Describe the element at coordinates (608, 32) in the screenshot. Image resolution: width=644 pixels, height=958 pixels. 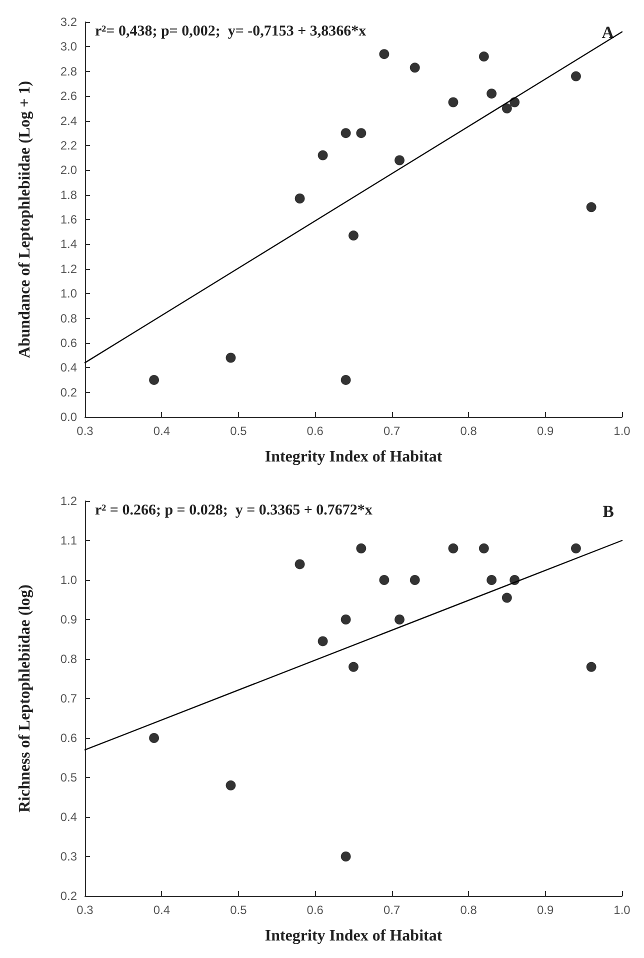
I see `annotation: A` at that location.